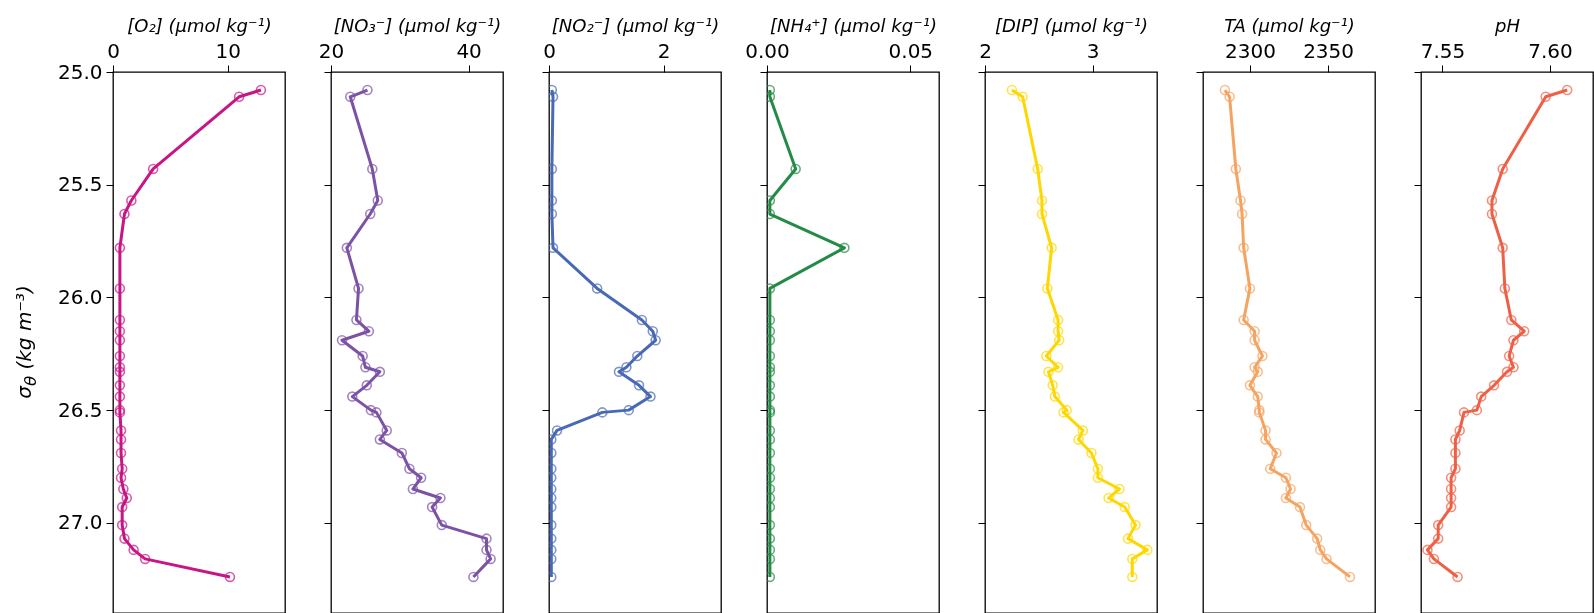  I want to click on x-tick-label: 0, so click(549, 50).